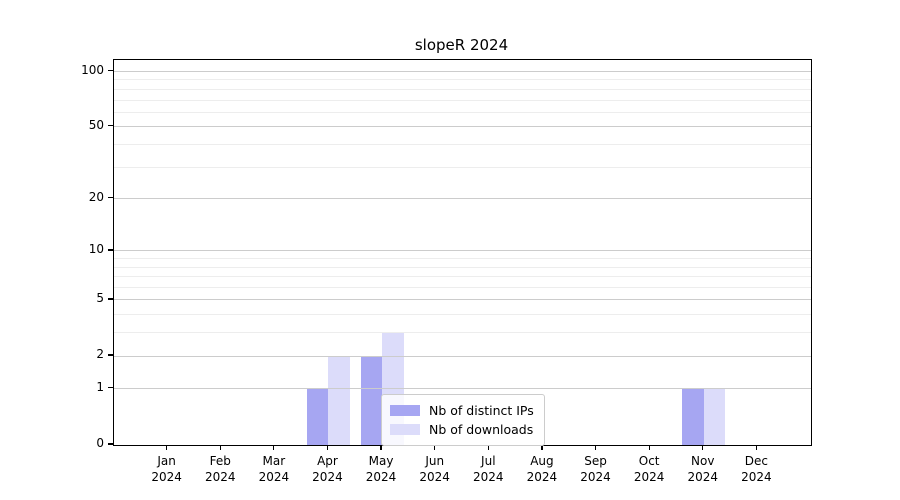  Describe the element at coordinates (405, 410) in the screenshot. I see `legend-swatch-distinct-ips` at that location.